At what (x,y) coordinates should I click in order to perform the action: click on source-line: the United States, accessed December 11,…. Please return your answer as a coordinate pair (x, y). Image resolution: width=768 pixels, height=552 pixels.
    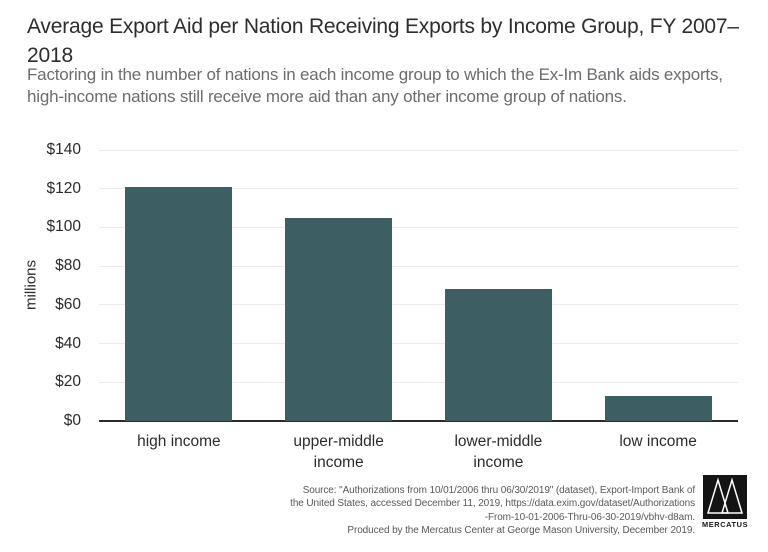
    Looking at the image, I should click on (492, 504).